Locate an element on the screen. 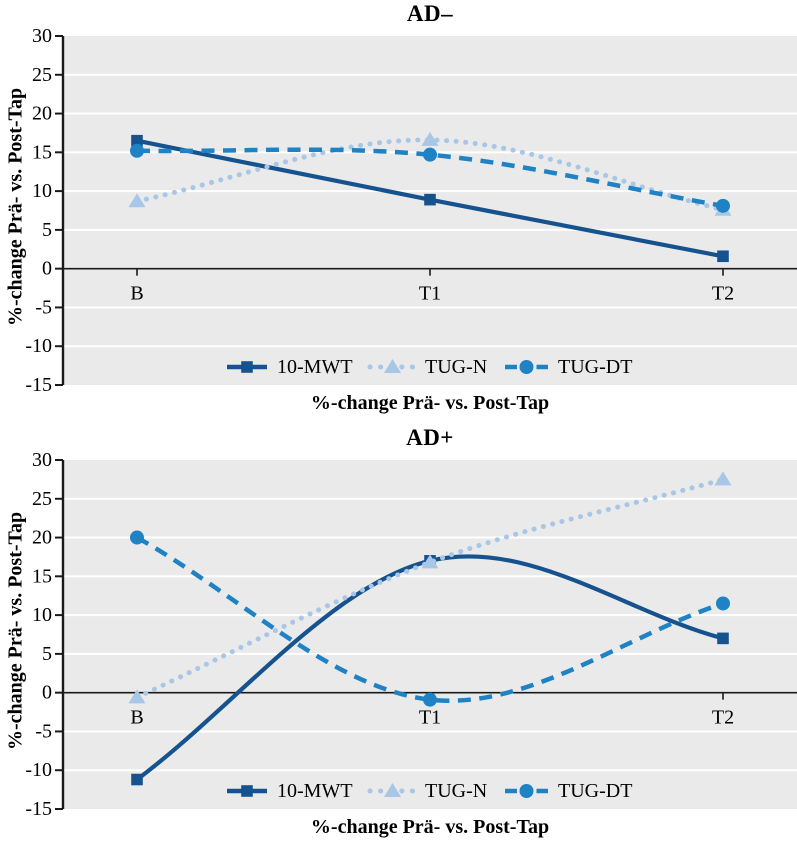  y-axis-title-ad-minus: %-change Prä- vs. Post-Tap is located at coordinates (15, 207).